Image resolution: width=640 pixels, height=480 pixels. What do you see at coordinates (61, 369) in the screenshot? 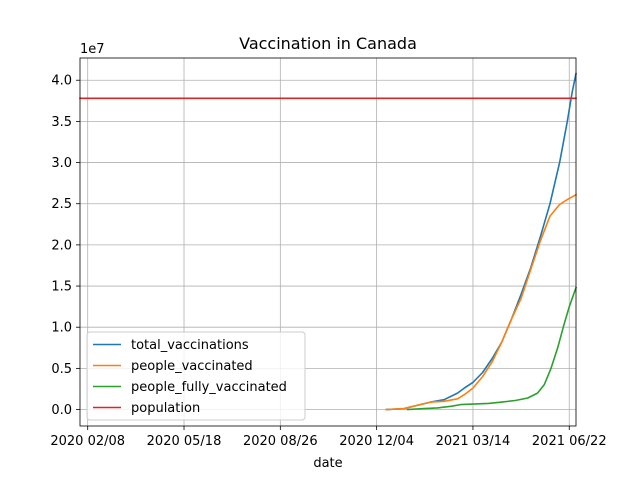
I see `y-tick-label: 0.5` at bounding box center [61, 369].